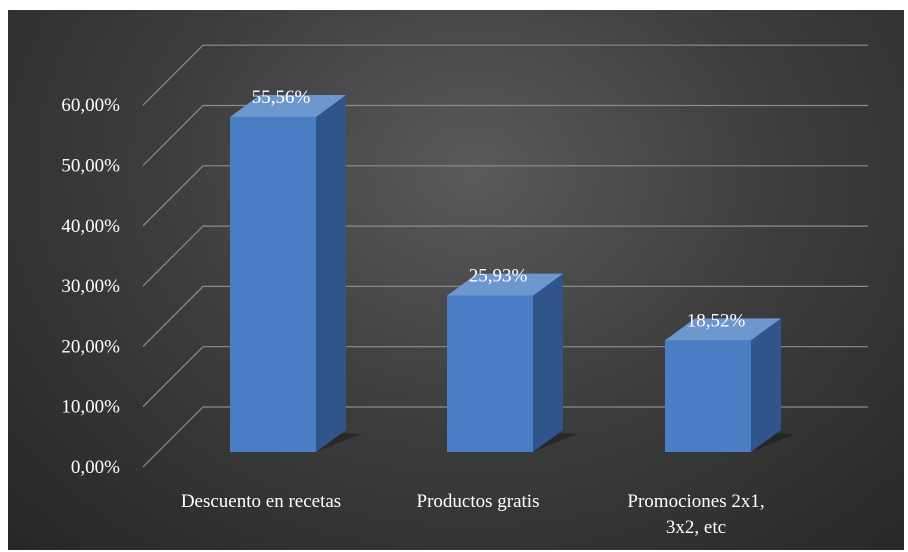 The image size is (908, 552). I want to click on category-label-2: Promociones 2x1, 3x2, etc, so click(695, 514).